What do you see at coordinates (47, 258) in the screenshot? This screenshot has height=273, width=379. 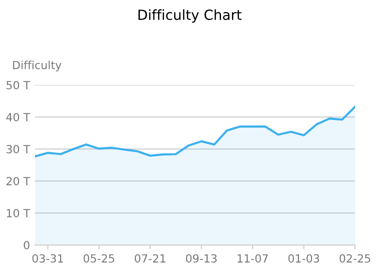 I see `x-tick-label: 03-31` at bounding box center [47, 258].